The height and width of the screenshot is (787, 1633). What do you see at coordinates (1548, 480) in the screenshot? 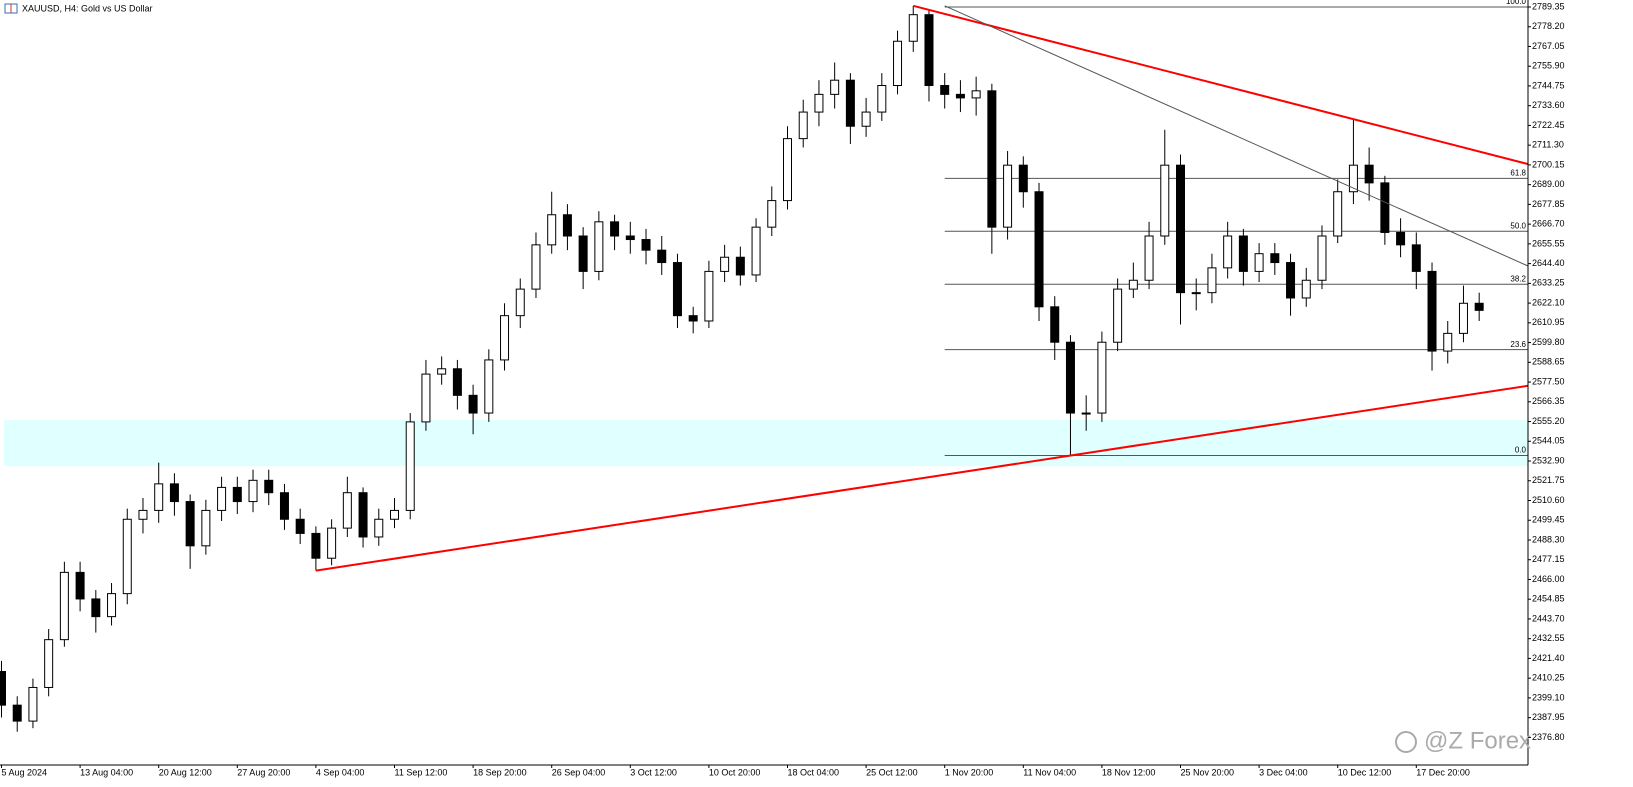
I see `price-label: 2521.75` at bounding box center [1548, 480].